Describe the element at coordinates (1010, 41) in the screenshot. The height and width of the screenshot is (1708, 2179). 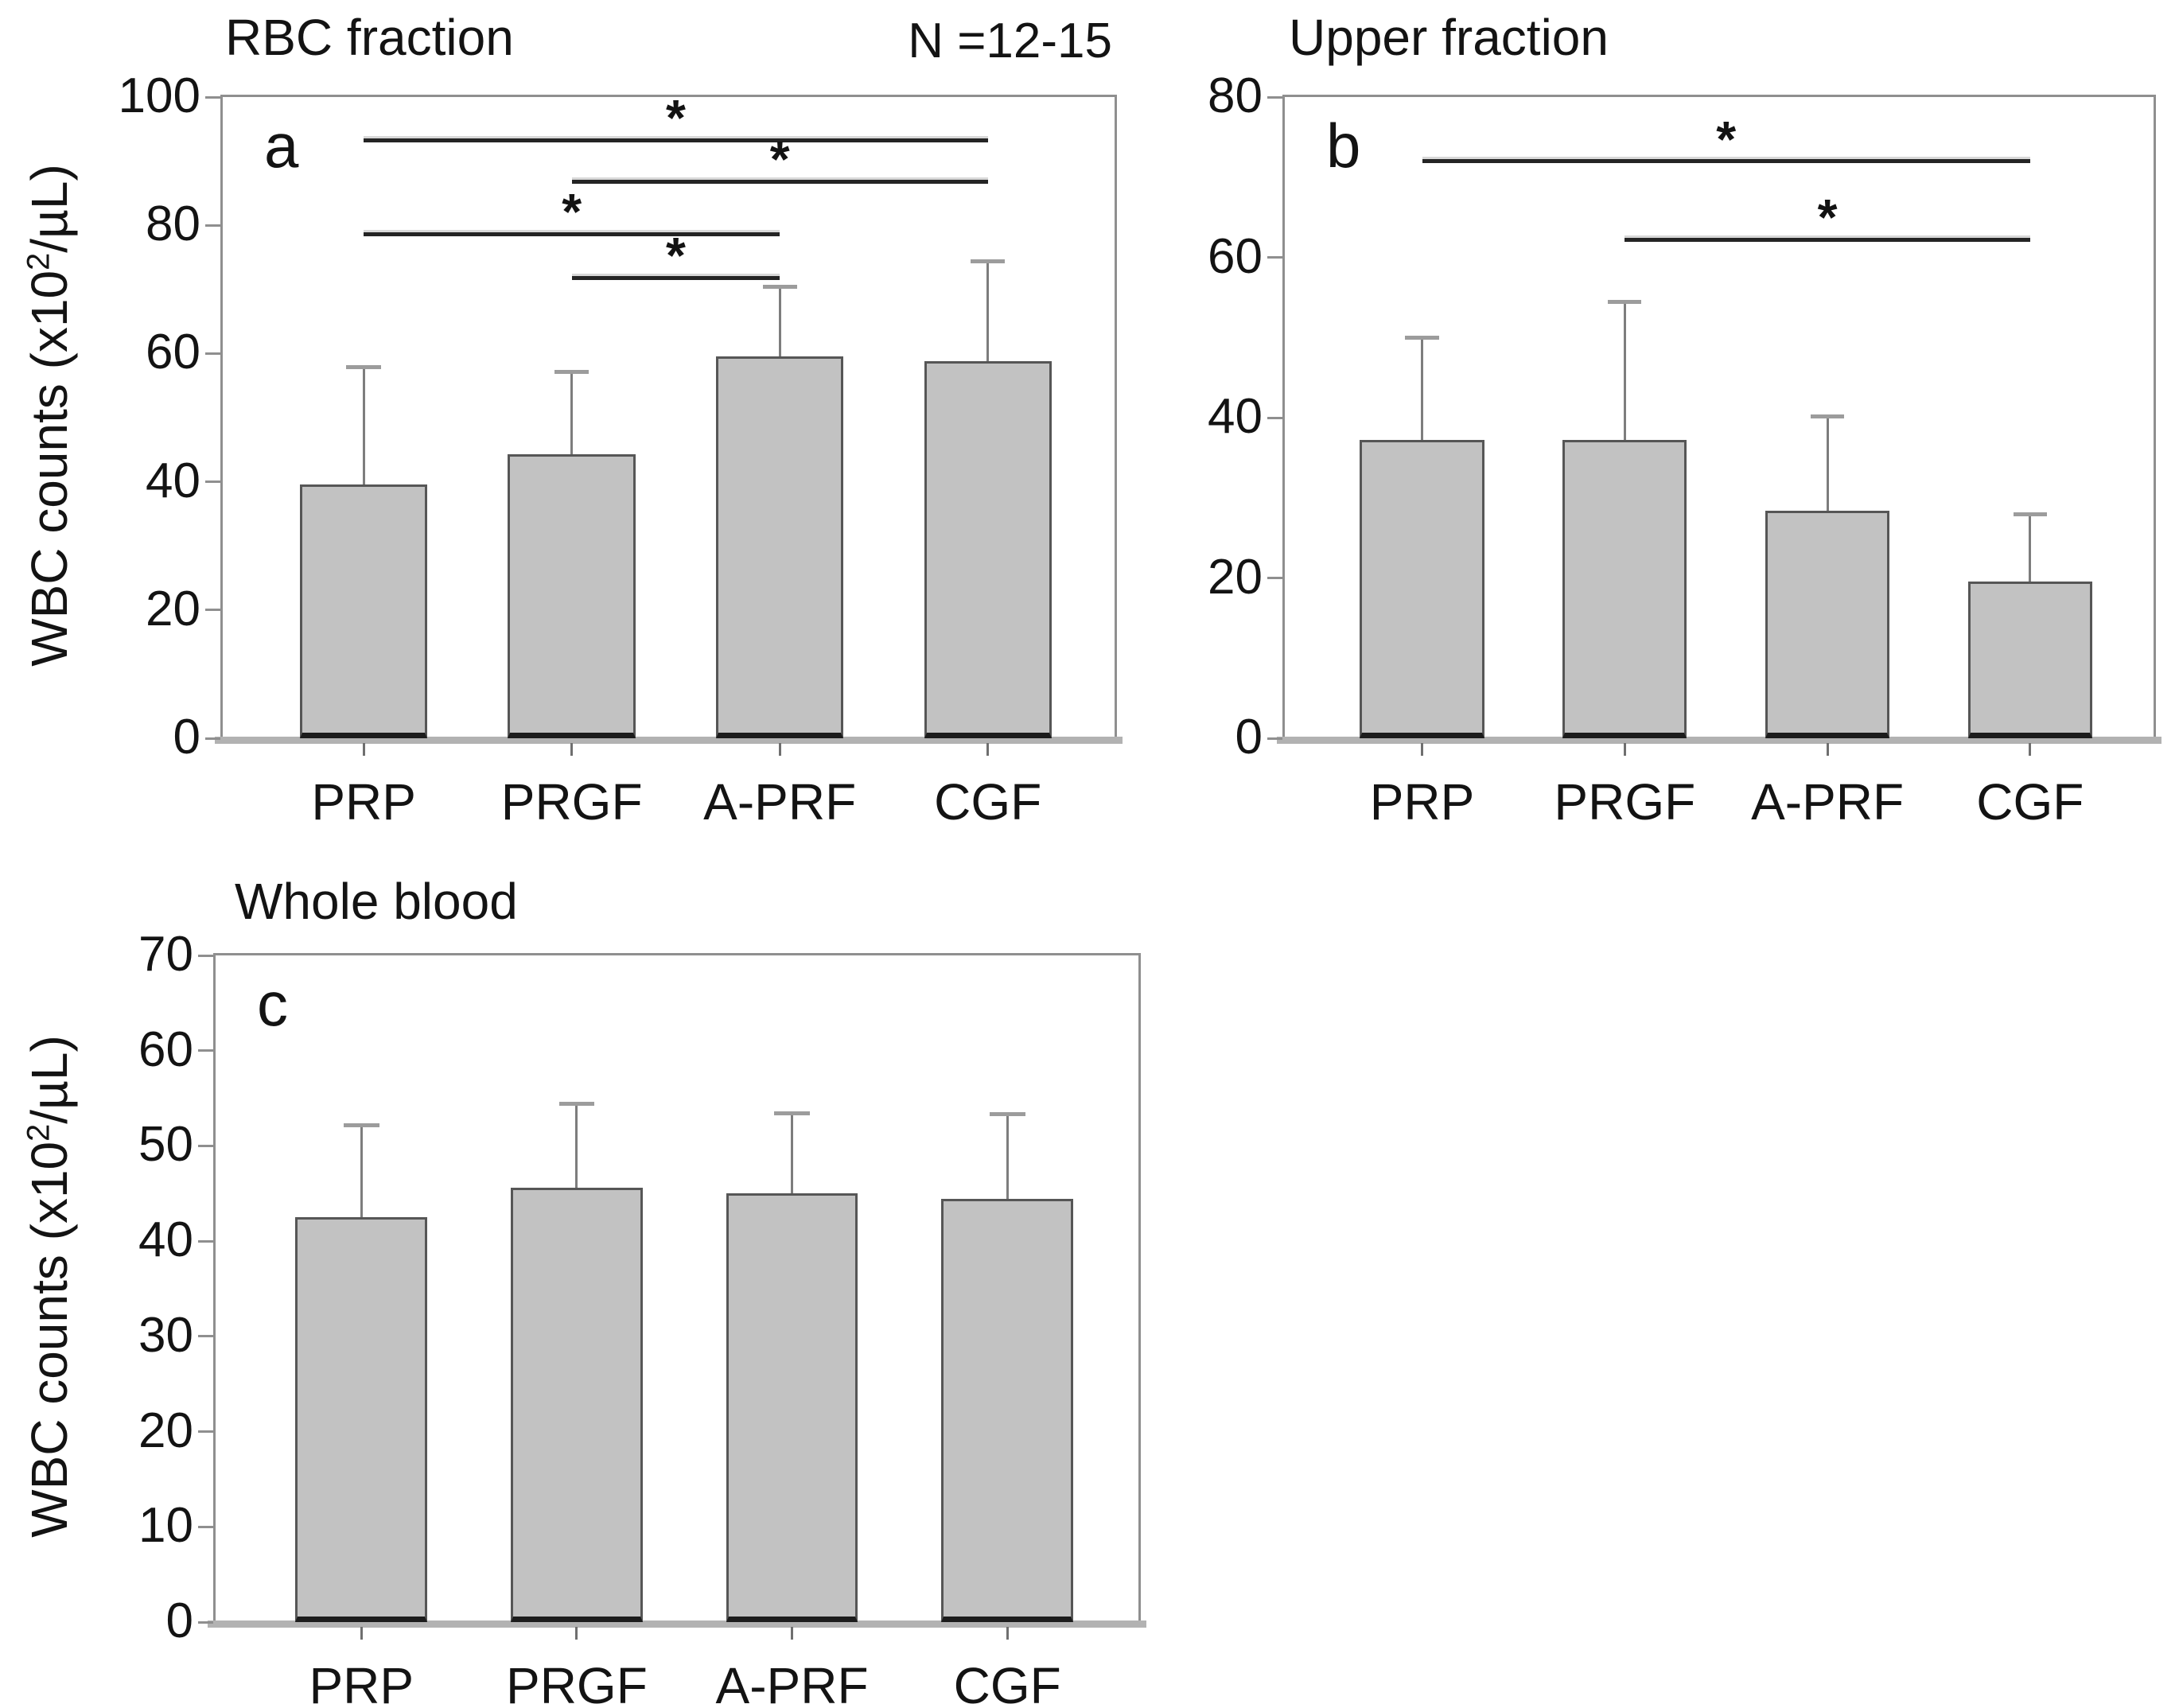
I see `sample-size-label: N =12-15` at that location.